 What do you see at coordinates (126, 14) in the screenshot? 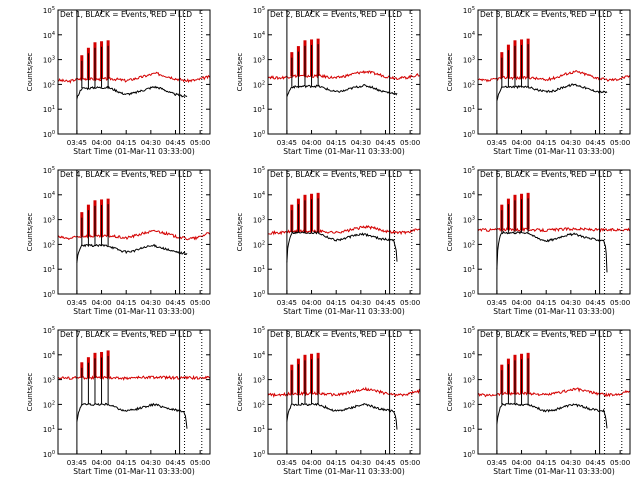
I see `panel-title: Det 1, BLACK = Events, RED = LLD` at bounding box center [126, 14].